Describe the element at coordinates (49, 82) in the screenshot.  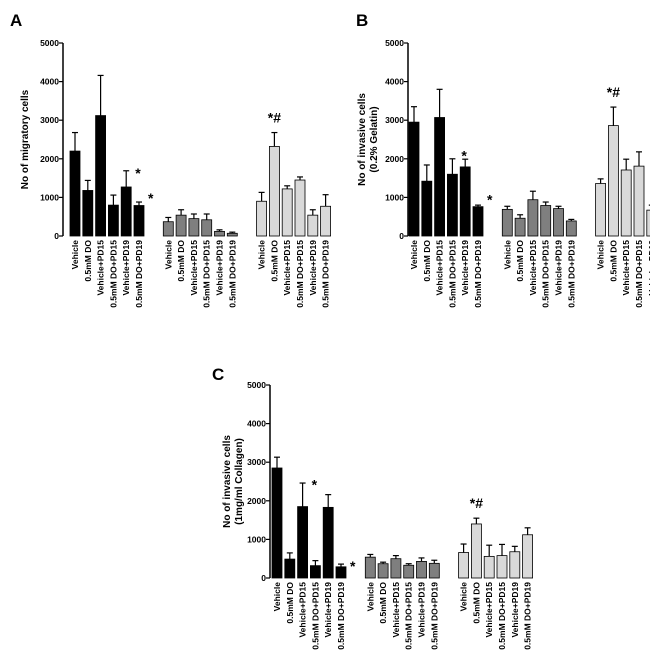
I see `y-tick-label: 4000` at that location.